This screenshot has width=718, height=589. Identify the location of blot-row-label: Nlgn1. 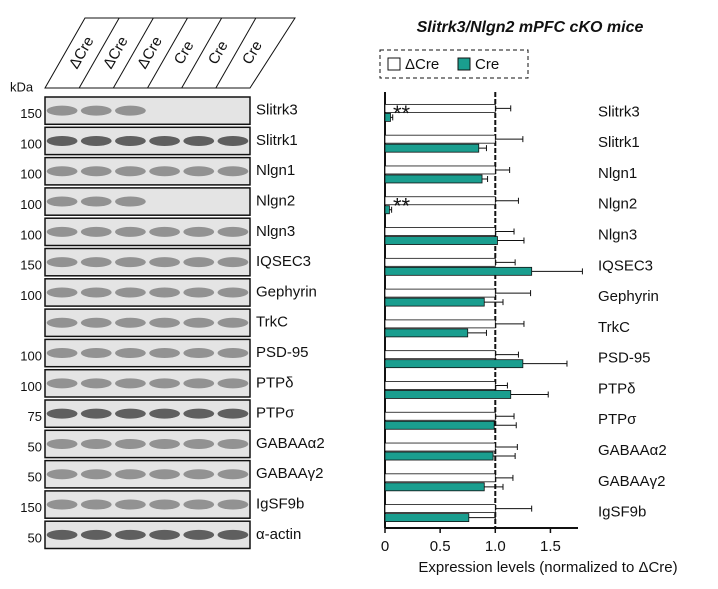
(275, 170).